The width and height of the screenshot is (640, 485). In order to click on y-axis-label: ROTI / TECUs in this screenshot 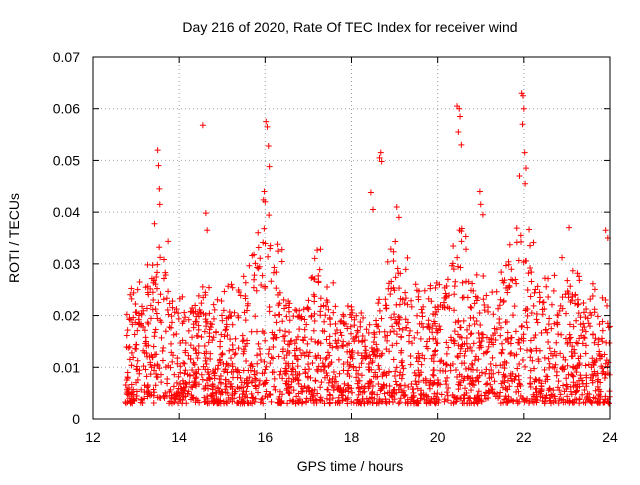, I will do `click(14, 238)`.